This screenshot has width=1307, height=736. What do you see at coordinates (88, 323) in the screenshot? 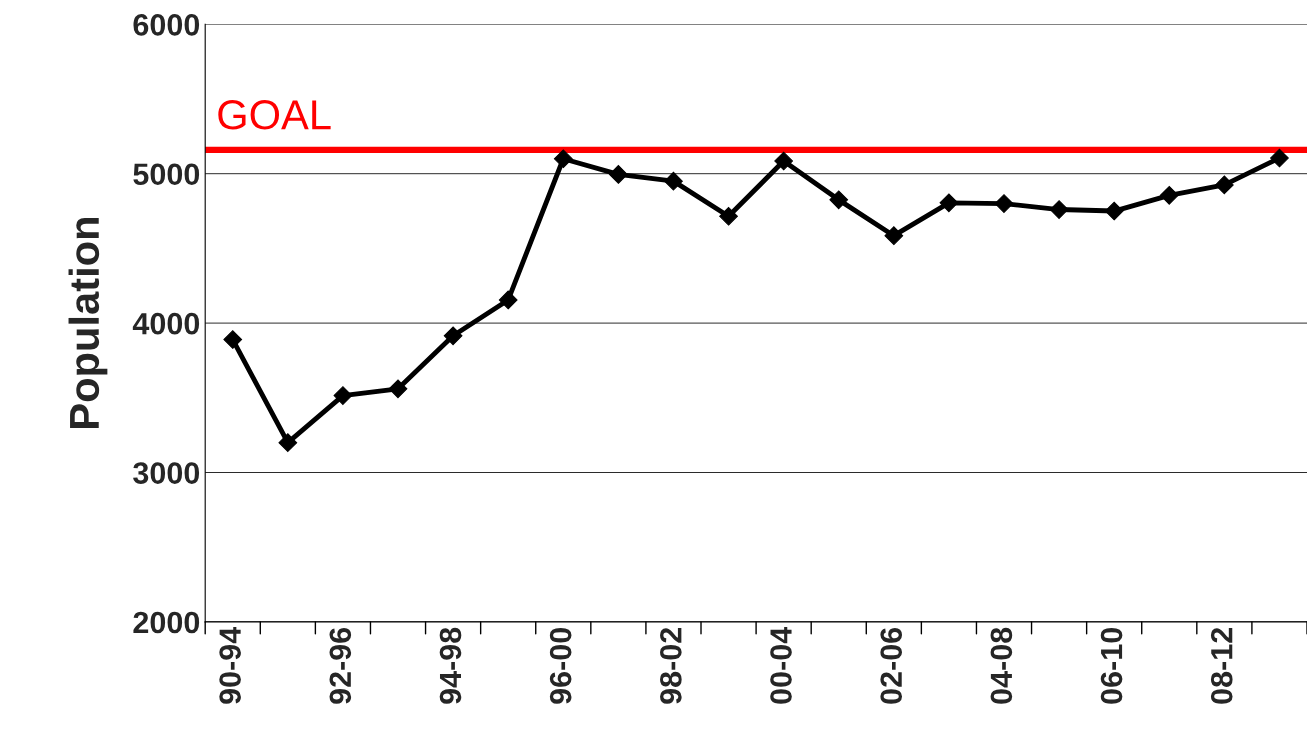
I see `y-axis-title: Population` at bounding box center [88, 323].